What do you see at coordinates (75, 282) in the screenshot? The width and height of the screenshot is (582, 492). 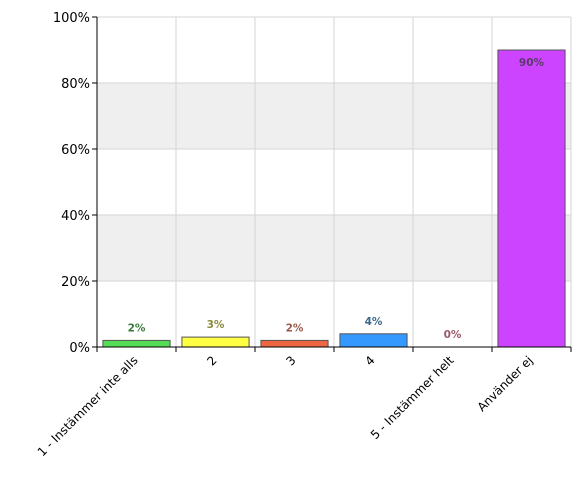 I see `y-tick-label: 20%` at bounding box center [75, 282].